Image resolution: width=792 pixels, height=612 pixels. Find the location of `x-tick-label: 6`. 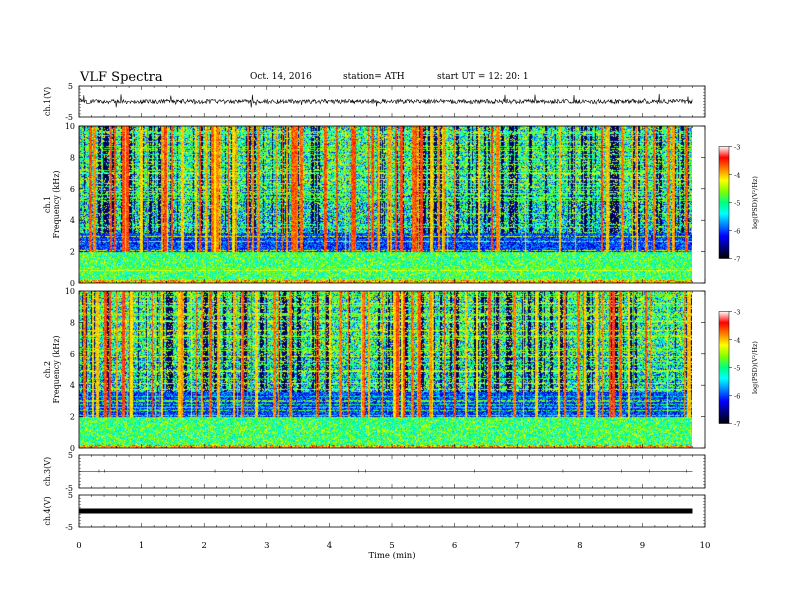

x-tick-label: 6 is located at coordinates (454, 546).